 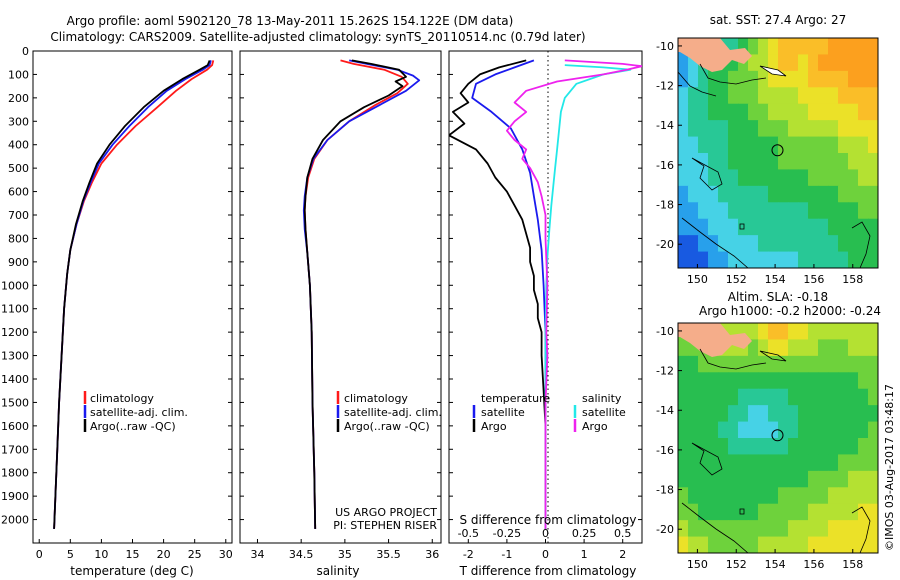 I want to click on y-tick-label: 900, so click(x=18, y=262).